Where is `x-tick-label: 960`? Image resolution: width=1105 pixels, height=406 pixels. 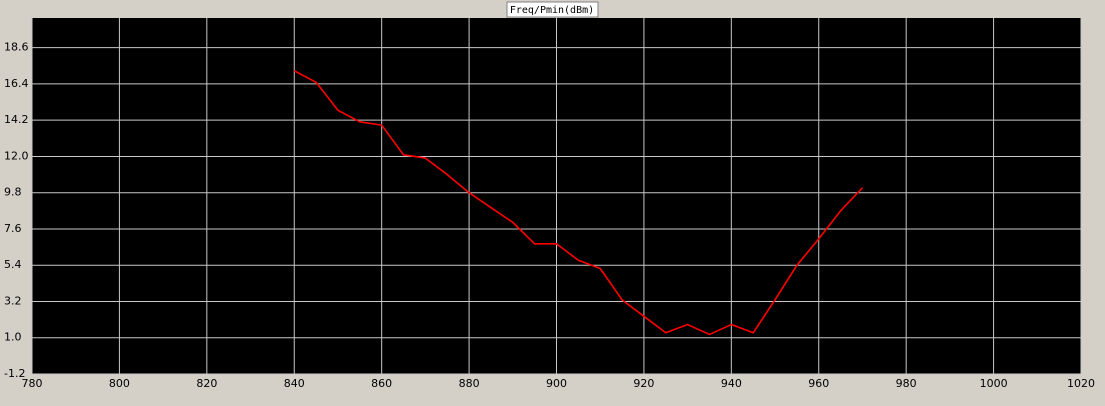 x-tick-label: 960 is located at coordinates (818, 383).